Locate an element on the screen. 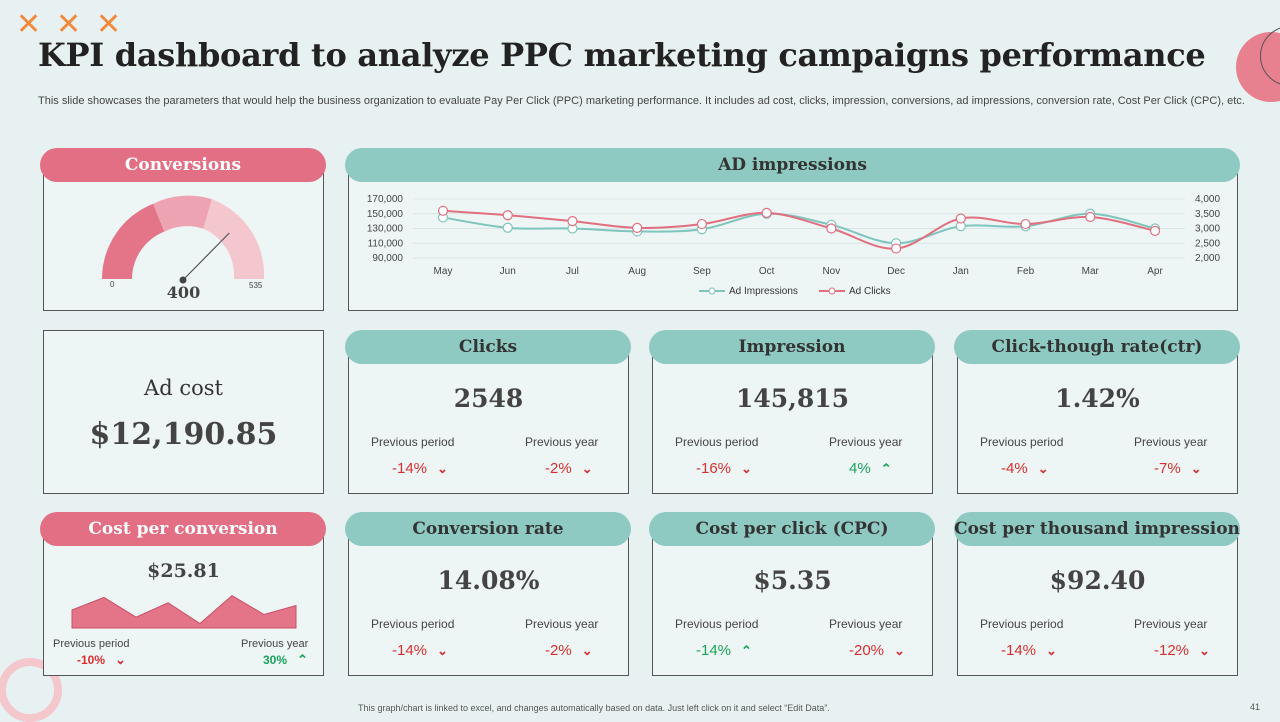 This screenshot has width=1280, height=722. y-right-tick-label: 3,500 is located at coordinates (1207, 214).